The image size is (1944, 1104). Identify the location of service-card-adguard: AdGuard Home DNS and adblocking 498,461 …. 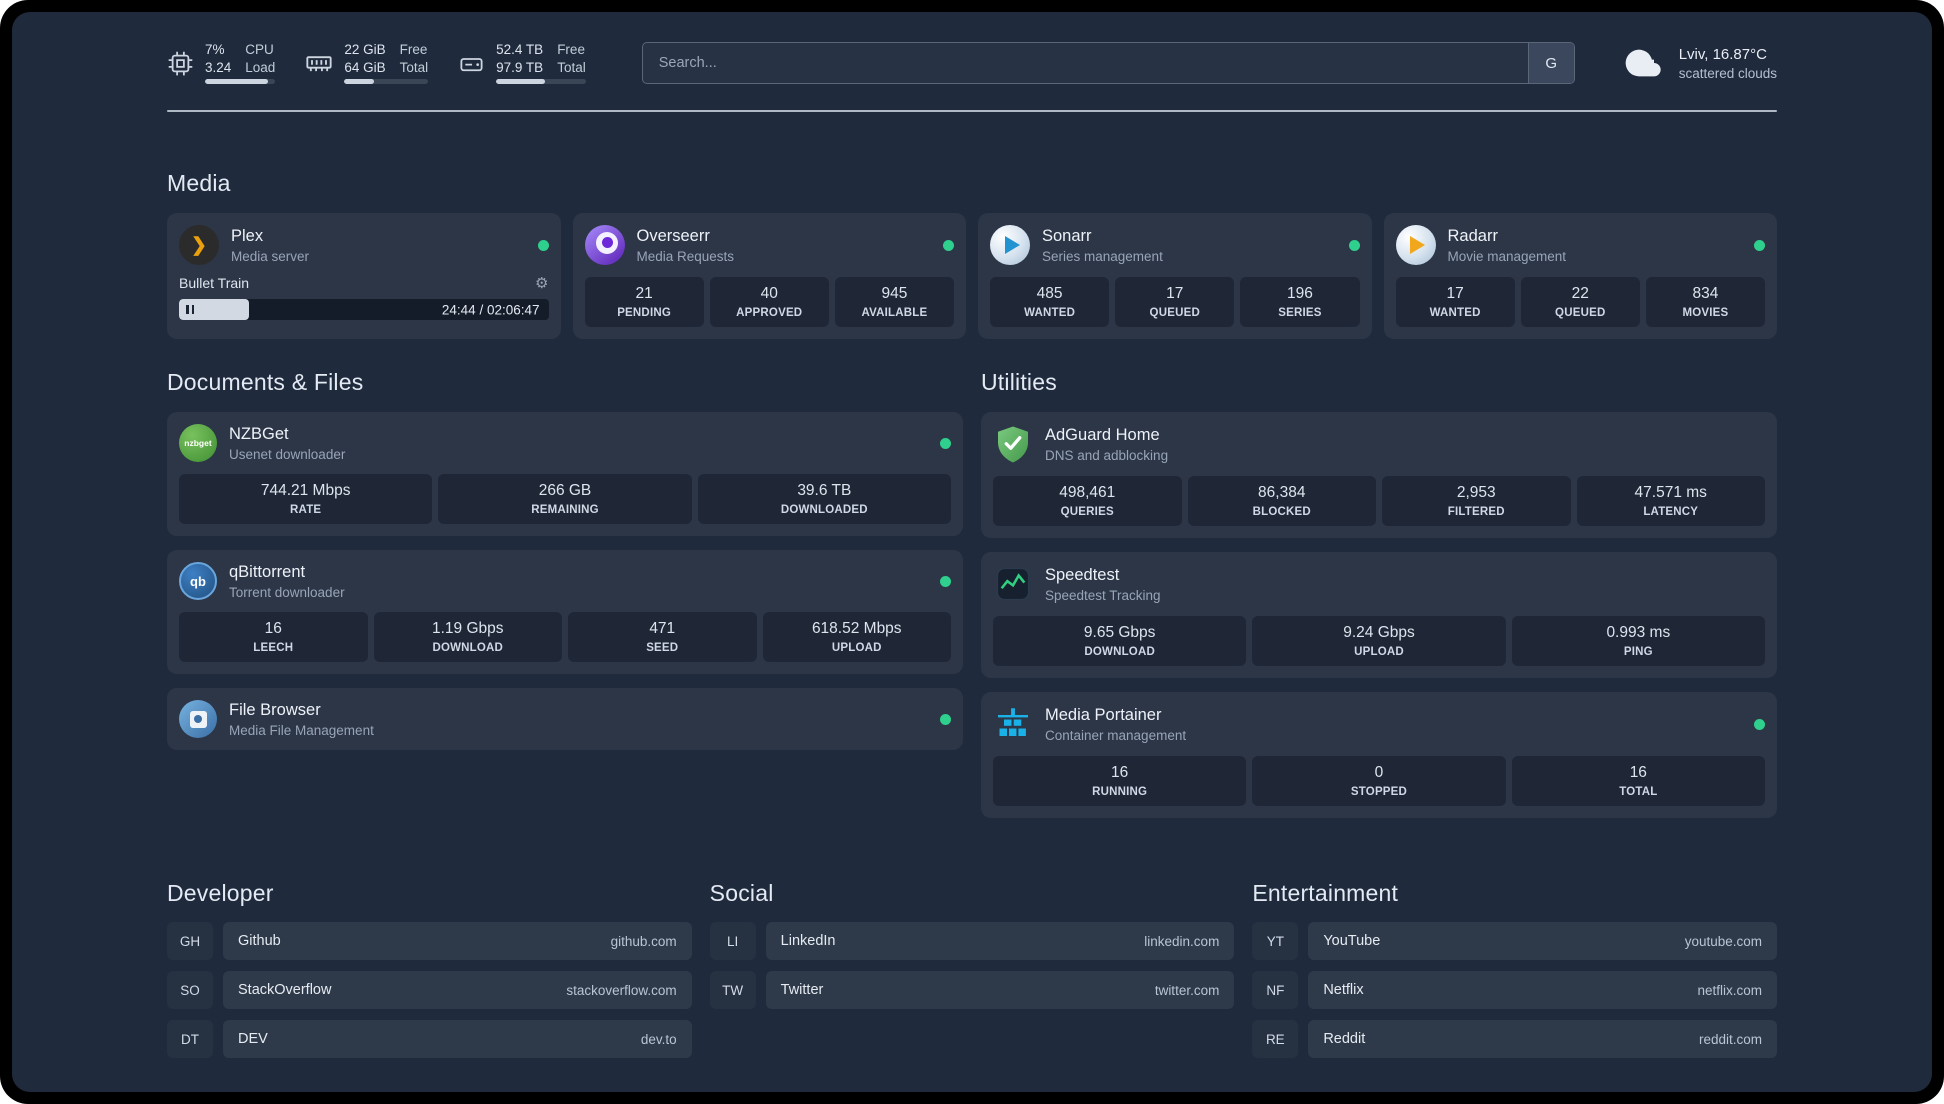
(1379, 475).